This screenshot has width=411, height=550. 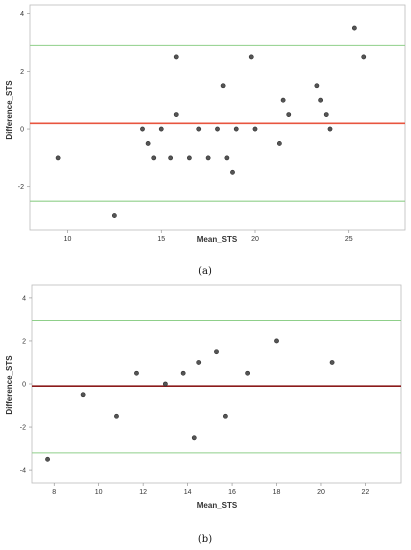 I want to click on y-ticks-b: 4 2 0 -2 -4, so click(x=26, y=385).